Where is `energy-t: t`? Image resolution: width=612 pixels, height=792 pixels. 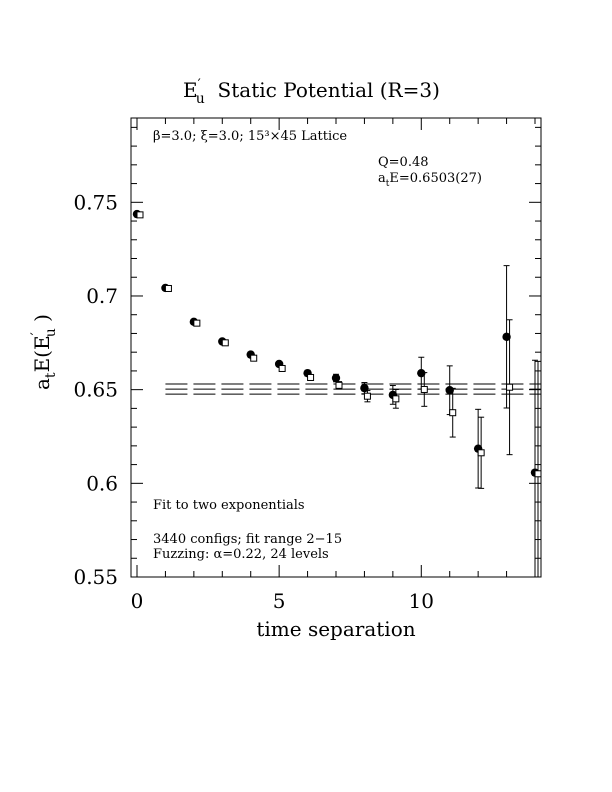 energy-t: t is located at coordinates (388, 184).